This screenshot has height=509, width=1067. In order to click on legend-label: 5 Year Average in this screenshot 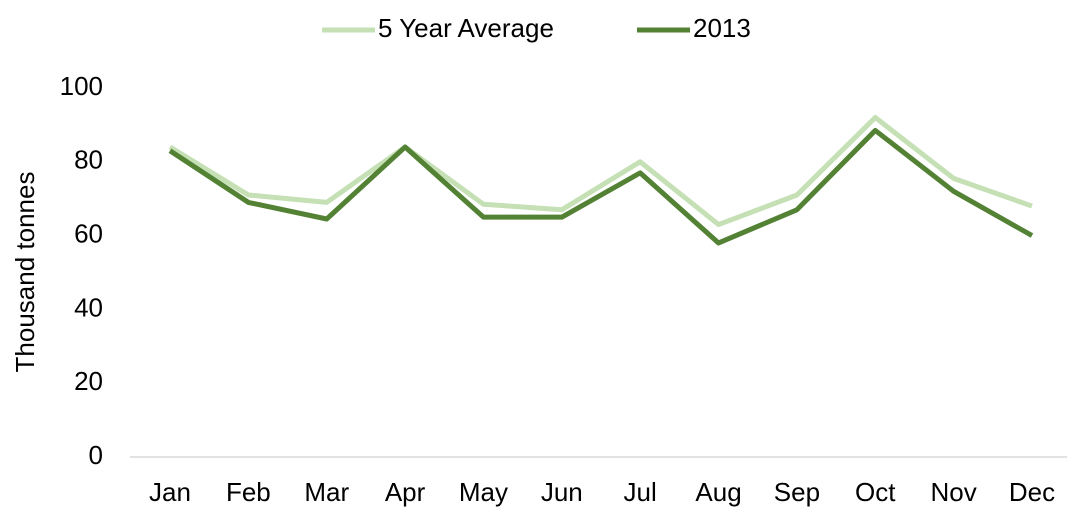, I will do `click(466, 28)`.